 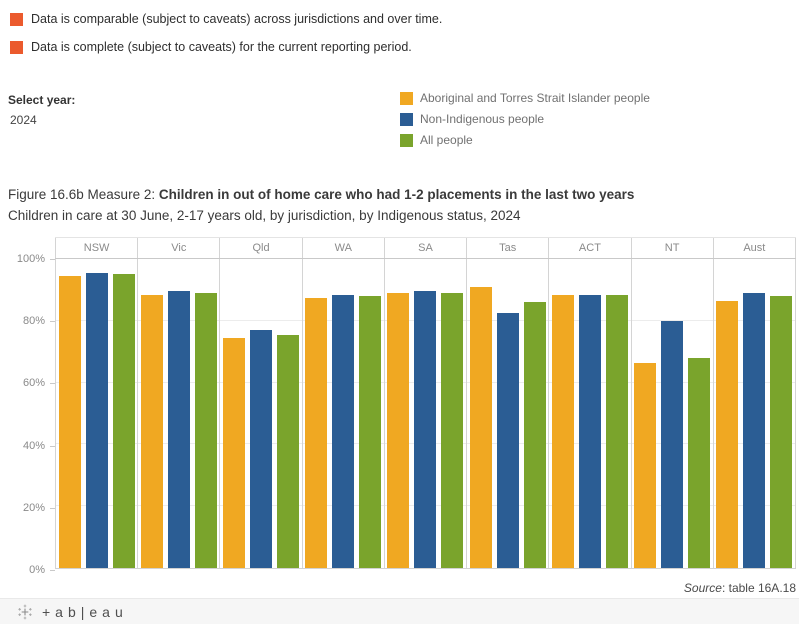 I want to click on y-axis-label: 80%, so click(x=33, y=321).